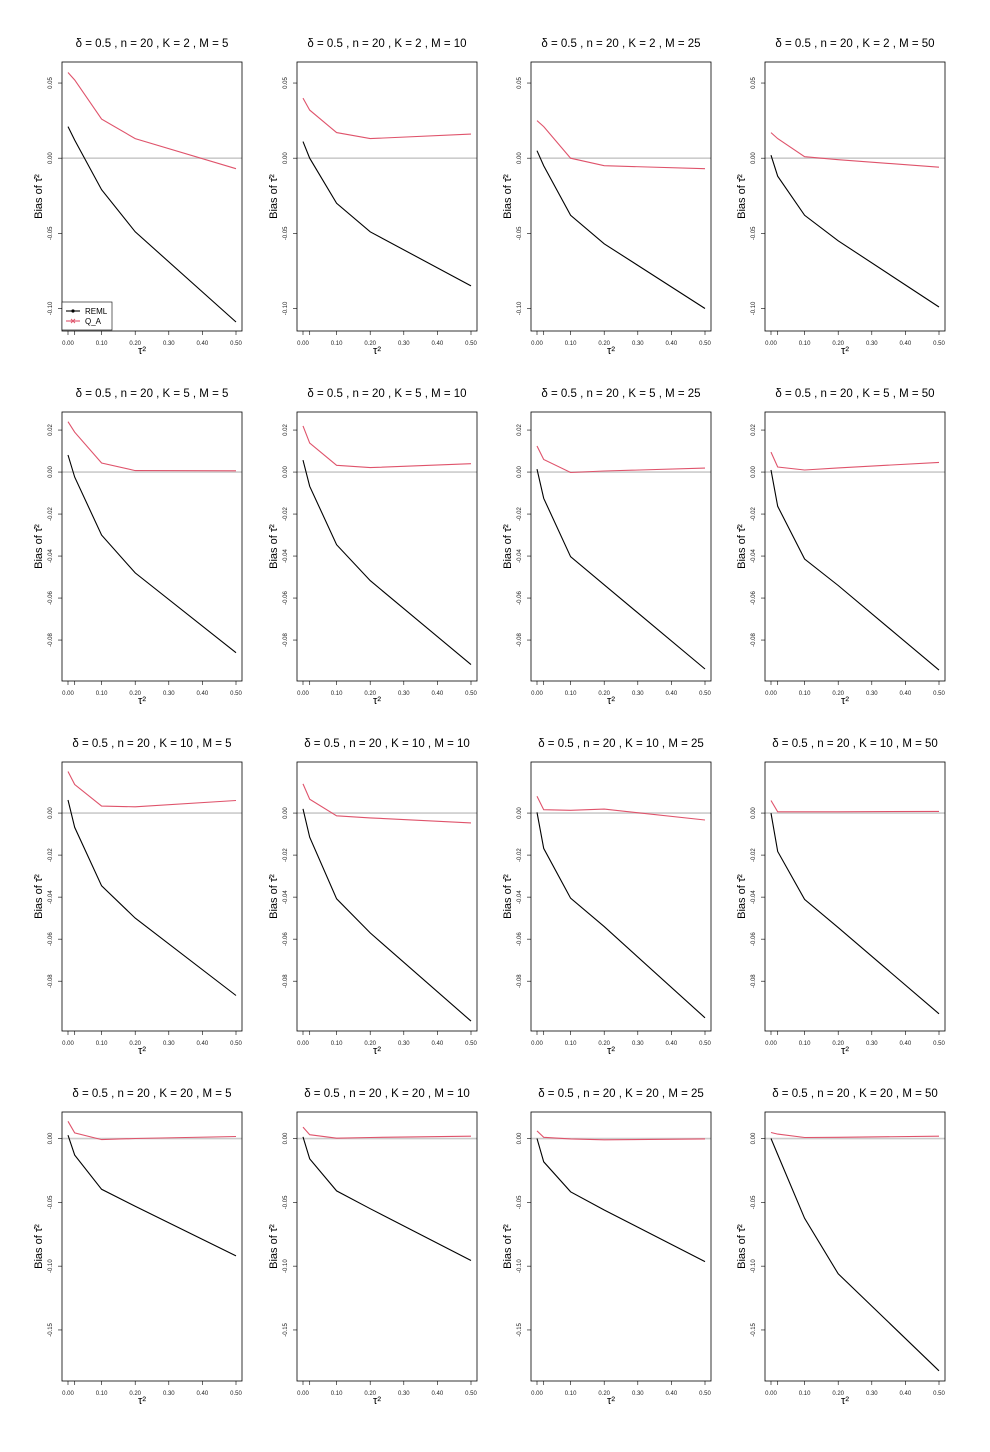  I want to click on panel-title: δ = 0.5 , n = 20 , K = 2 , M = 50, so click(854, 44).